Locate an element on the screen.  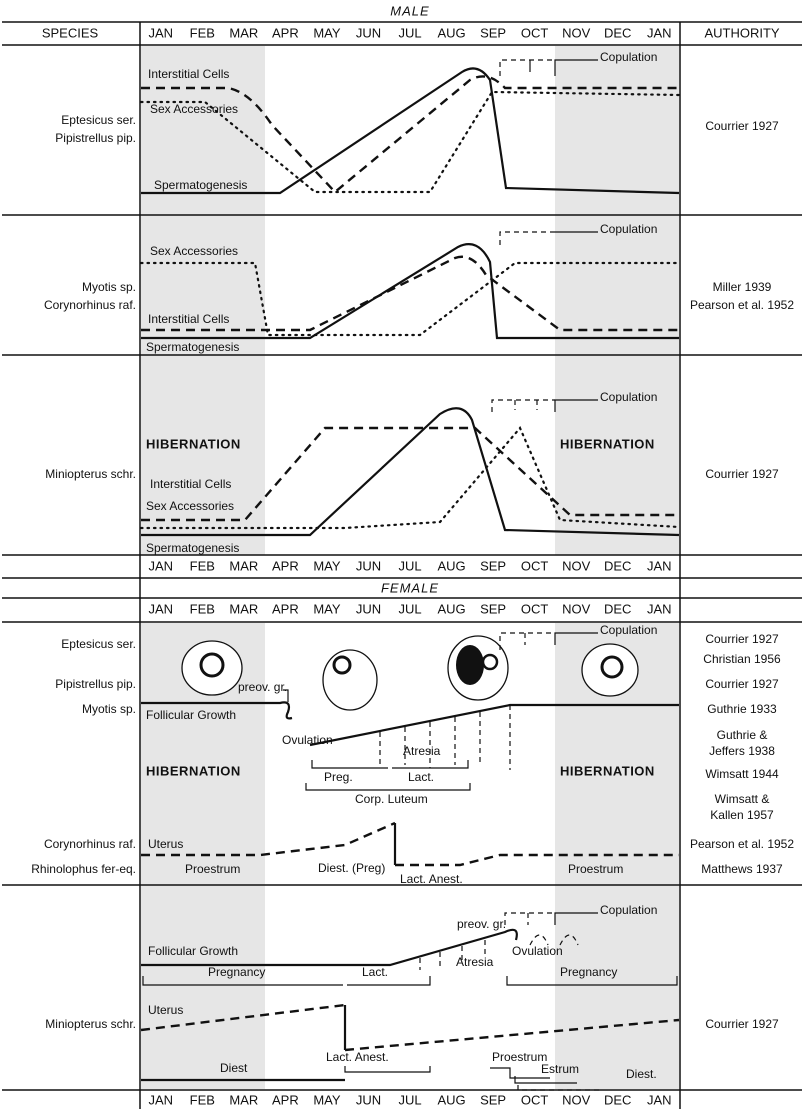
label: preov. gr. is located at coordinates (262, 687).